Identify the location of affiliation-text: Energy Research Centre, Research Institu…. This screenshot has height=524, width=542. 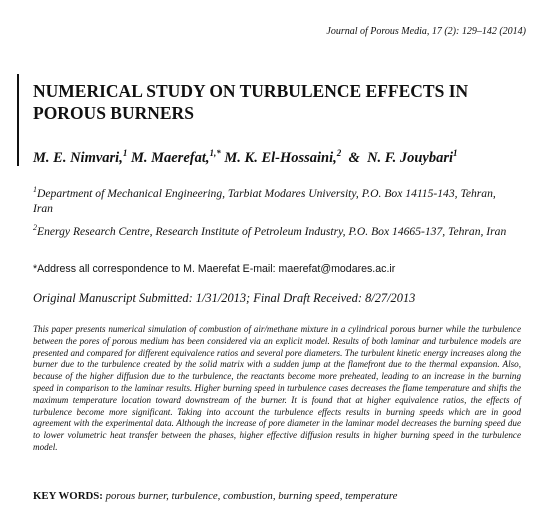
(272, 231).